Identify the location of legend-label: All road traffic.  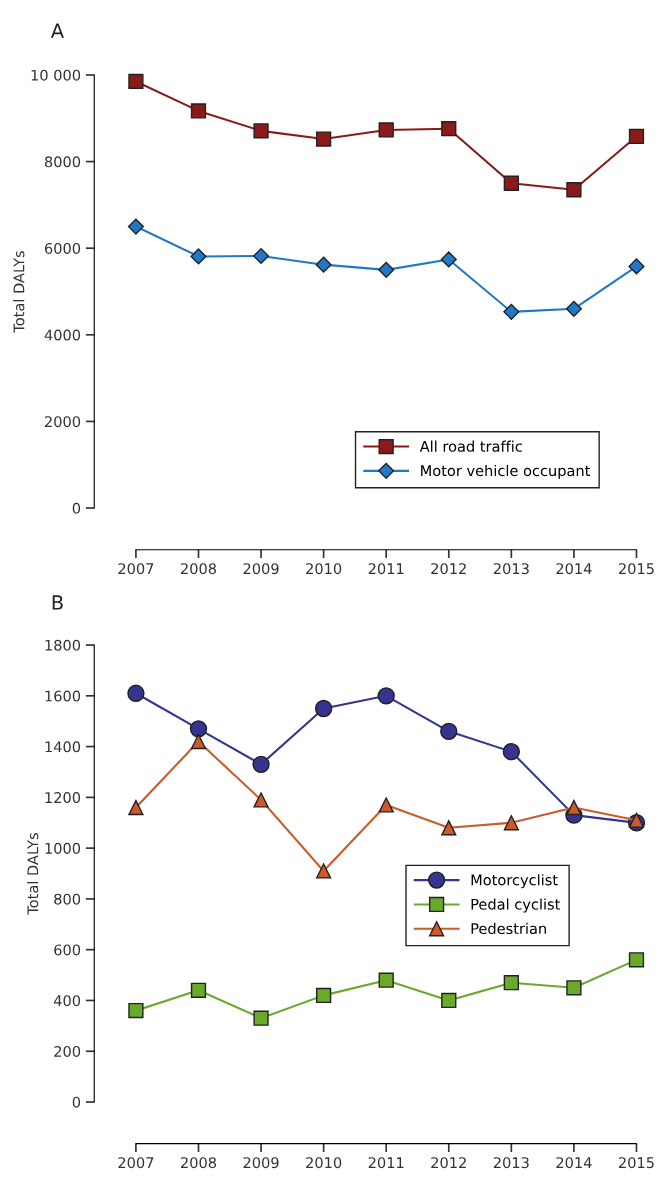
(470, 446).